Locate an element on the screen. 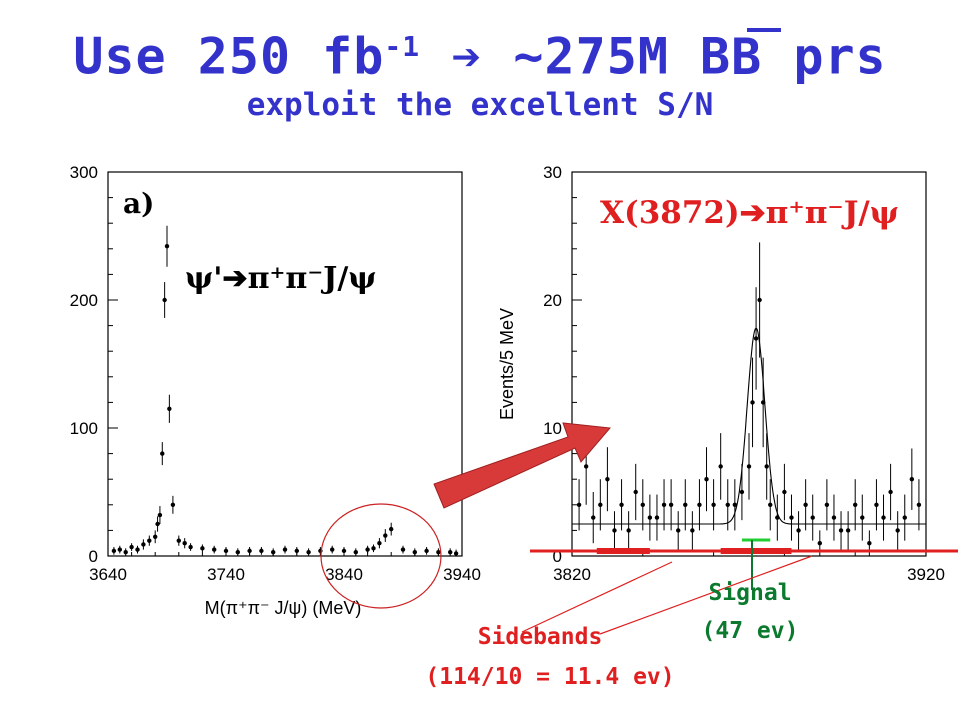  title-part2: ~275M B is located at coordinates (622, 56).